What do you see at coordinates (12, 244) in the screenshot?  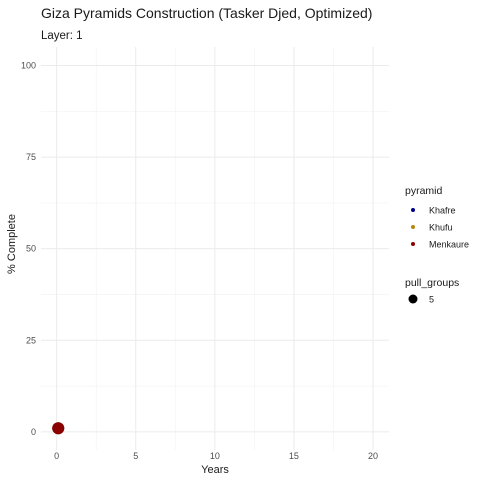 I see `y-axis-title: % Complete` at bounding box center [12, 244].